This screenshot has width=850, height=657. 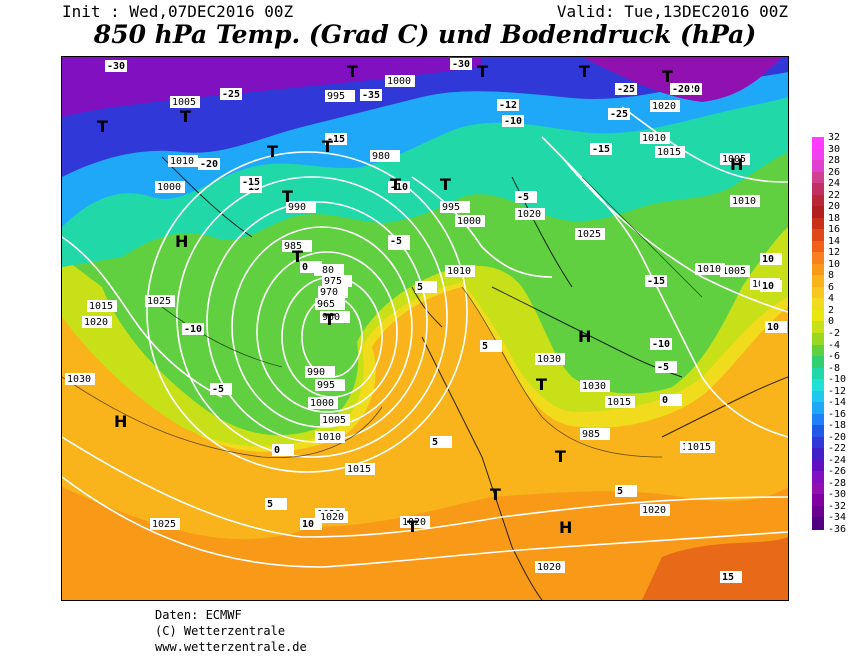 I want to click on footer-data-source: Daten: ECMWF, so click(x=198, y=615).